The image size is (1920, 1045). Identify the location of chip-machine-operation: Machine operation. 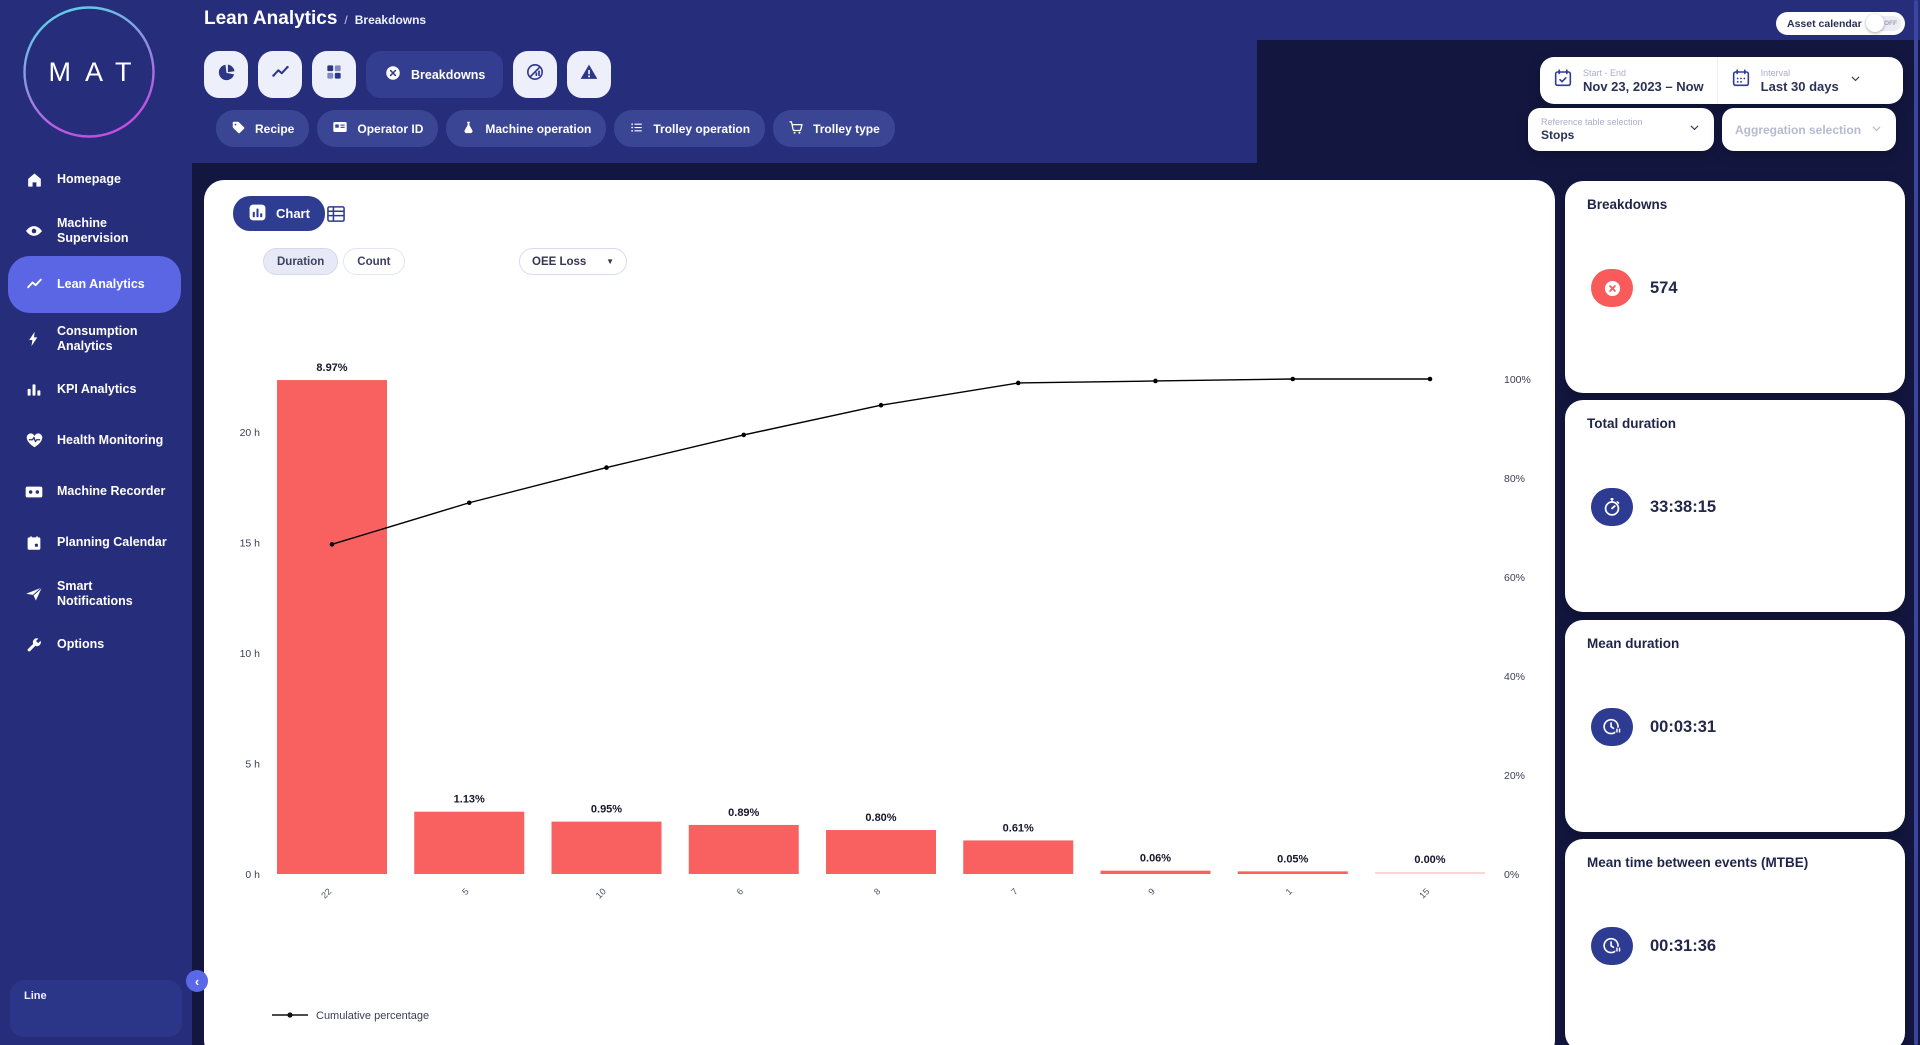
(526, 128).